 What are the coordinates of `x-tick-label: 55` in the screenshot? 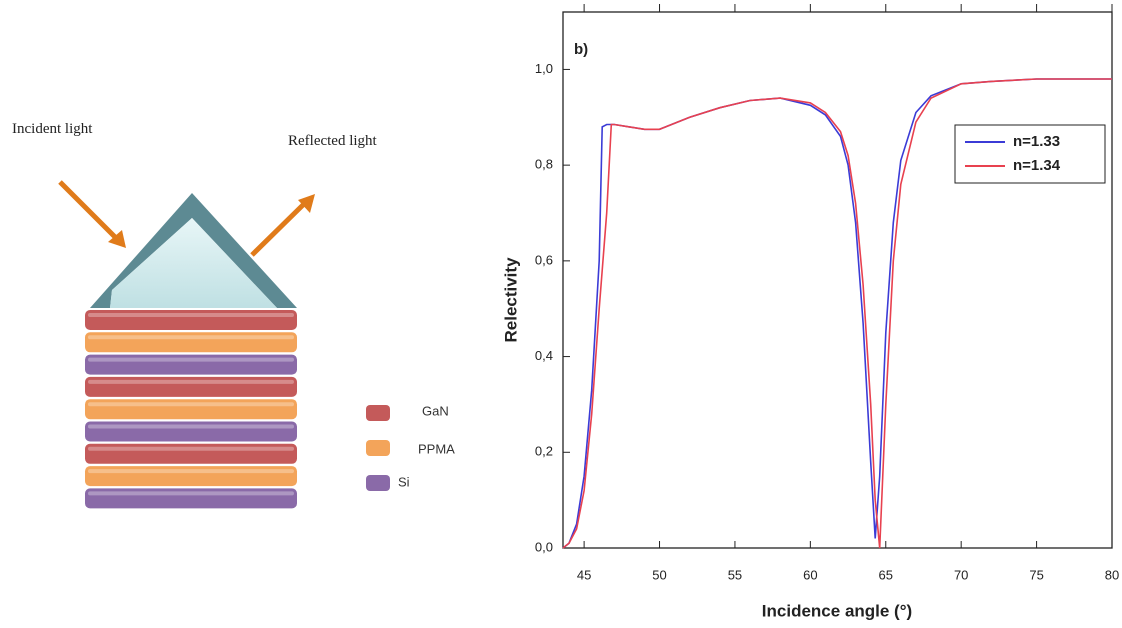 It's located at (735, 574).